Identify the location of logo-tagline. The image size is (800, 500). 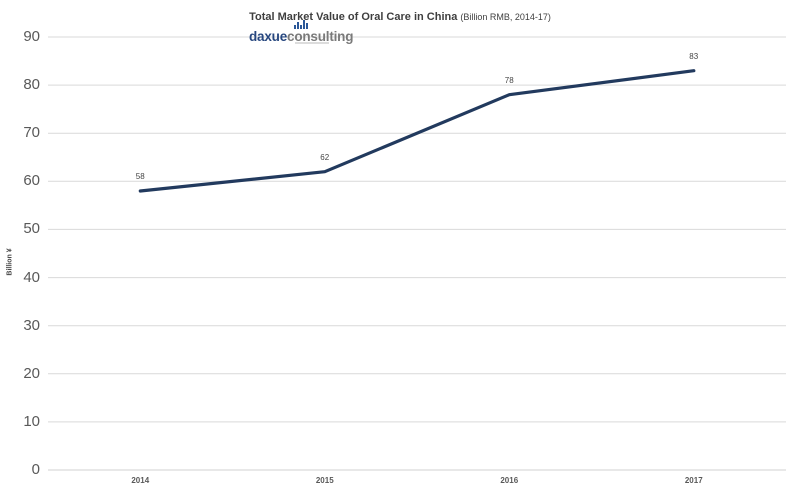
(312, 43).